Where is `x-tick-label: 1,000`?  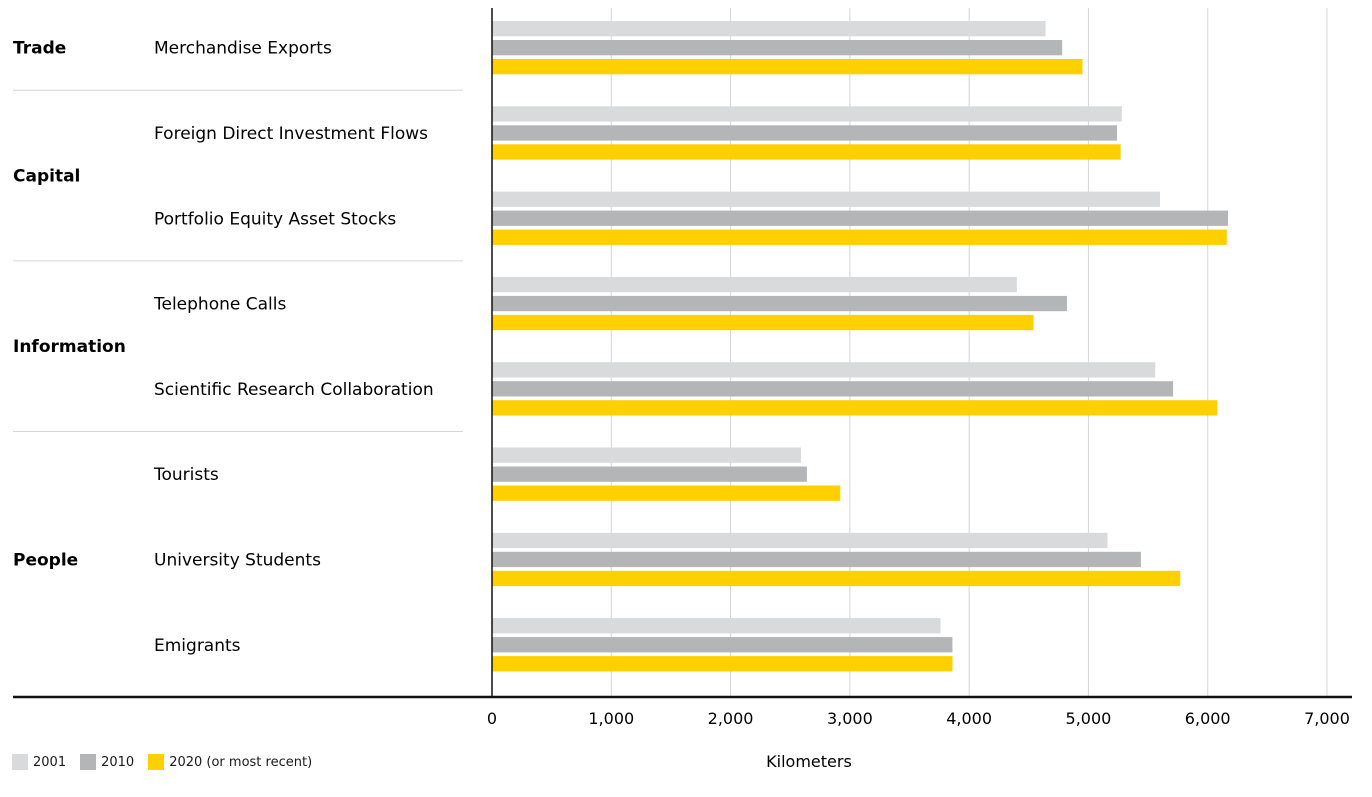
x-tick-label: 1,000 is located at coordinates (611, 718).